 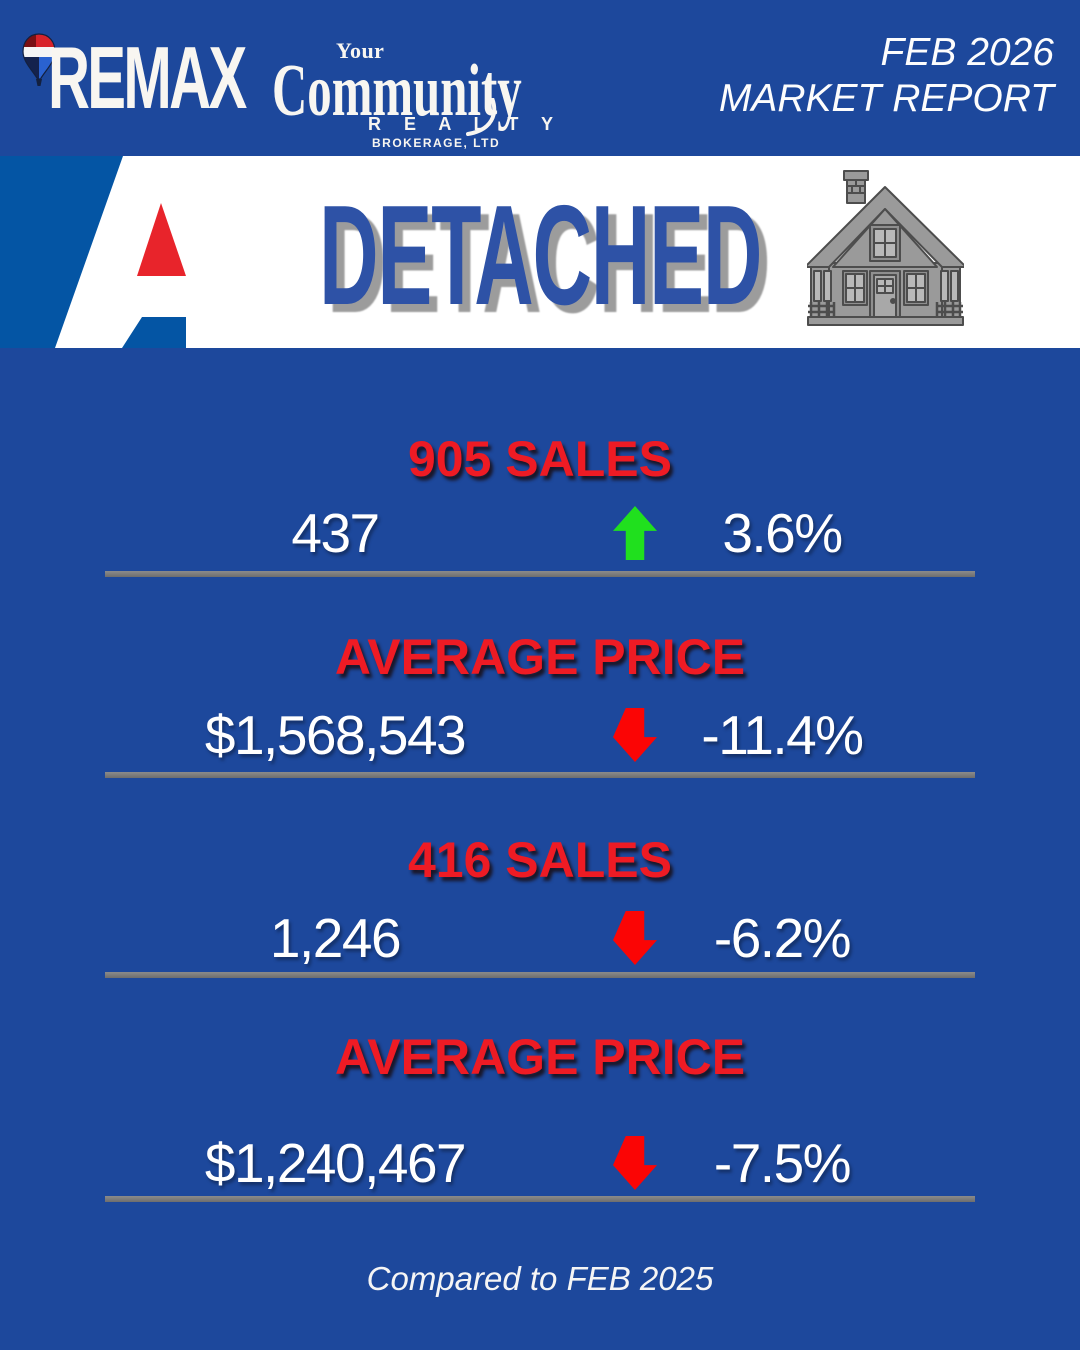 What do you see at coordinates (782, 735) in the screenshot?
I see `stat-change: -11.4%` at bounding box center [782, 735].